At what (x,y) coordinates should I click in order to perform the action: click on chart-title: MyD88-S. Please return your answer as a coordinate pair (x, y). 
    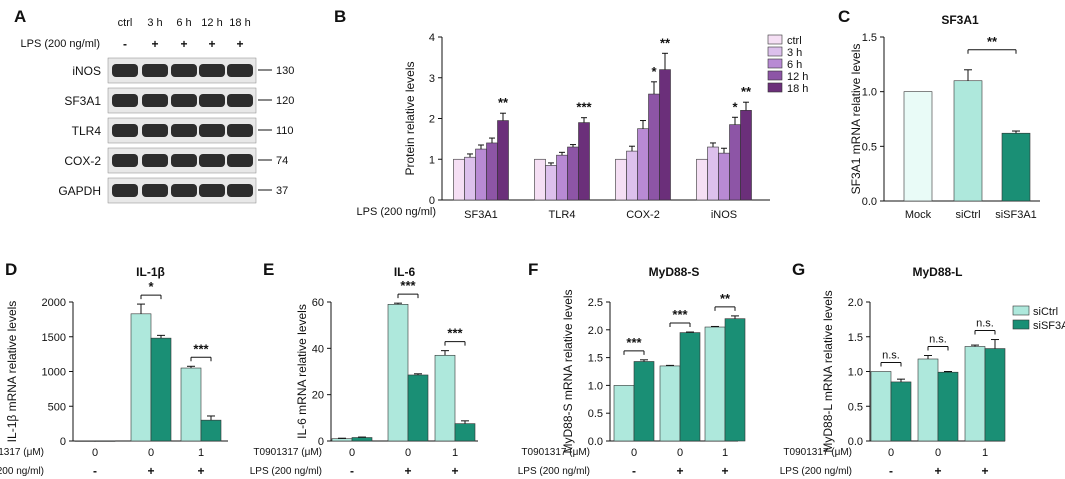
    Looking at the image, I should click on (674, 272).